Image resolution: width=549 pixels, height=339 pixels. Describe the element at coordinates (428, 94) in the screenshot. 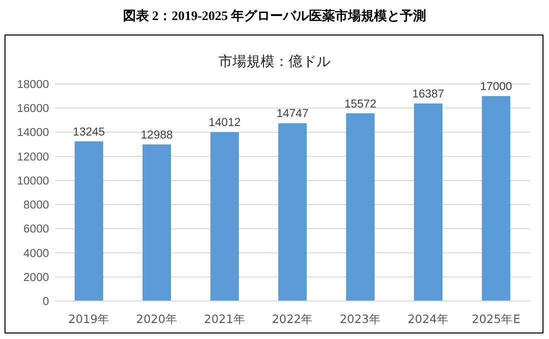

I see `data-label: 16387` at that location.